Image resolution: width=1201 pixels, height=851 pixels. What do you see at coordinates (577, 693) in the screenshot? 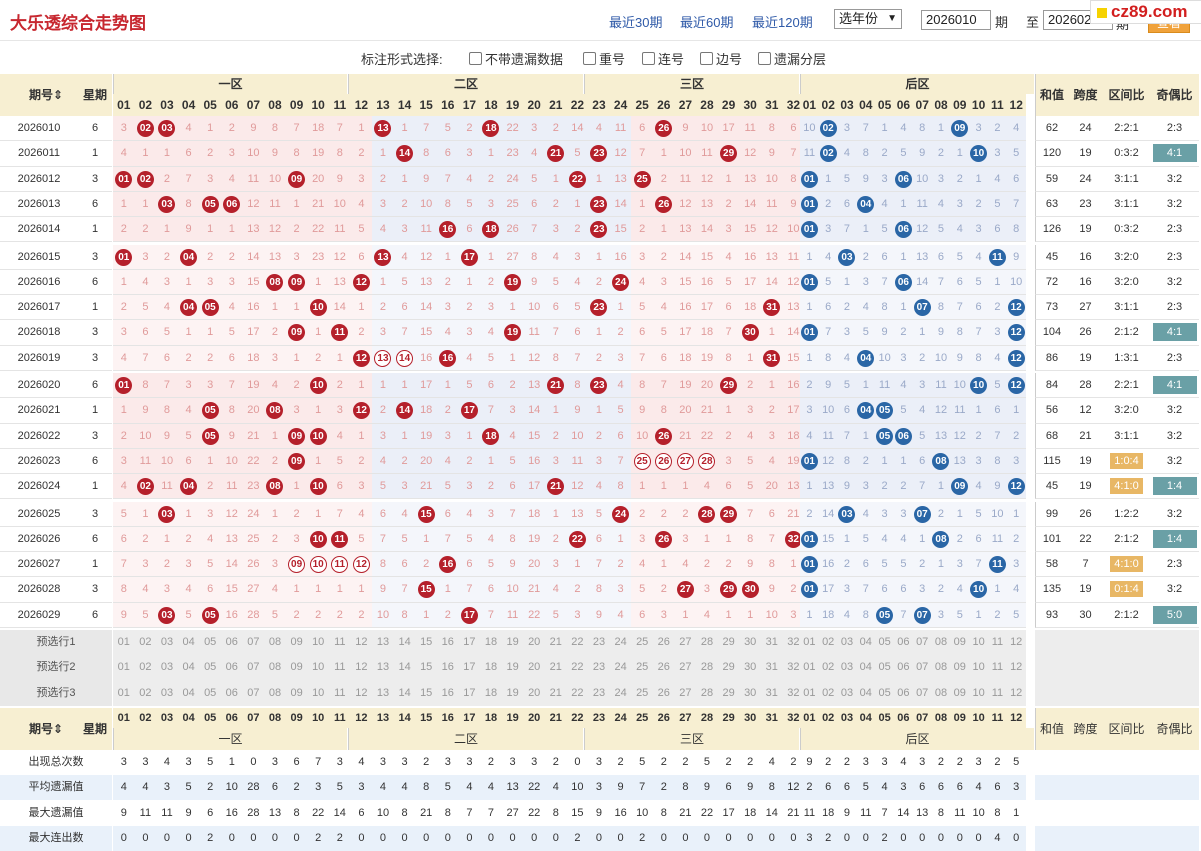
I see `predict-num: 22` at bounding box center [577, 693].